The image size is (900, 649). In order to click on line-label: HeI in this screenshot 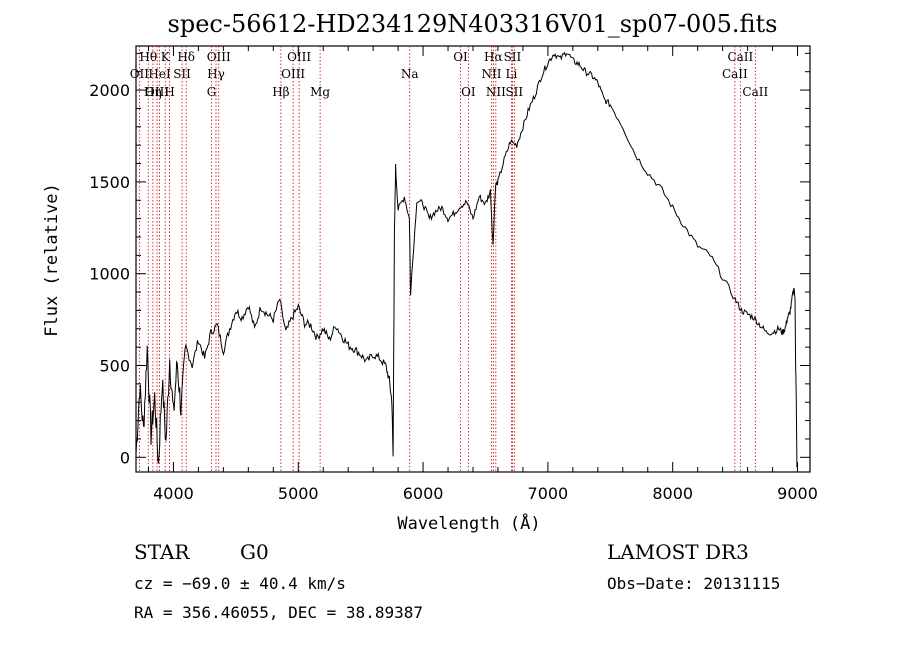, I will do `click(159, 74)`.